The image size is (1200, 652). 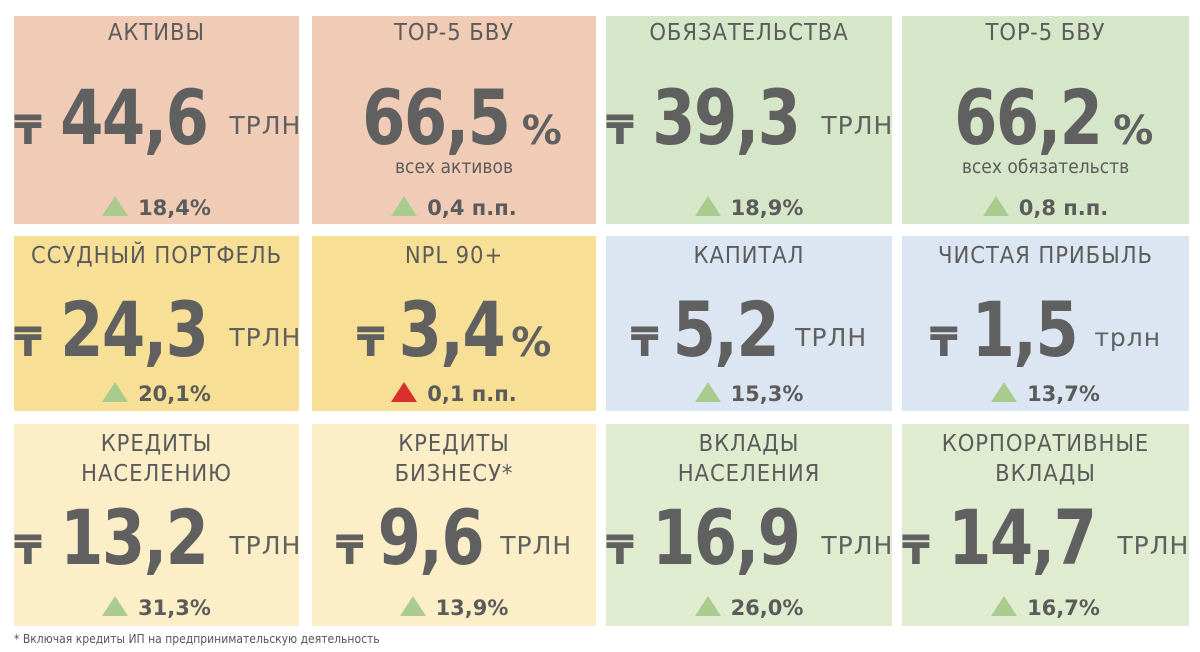 I want to click on value-number: 14,7, so click(x=1022, y=537).